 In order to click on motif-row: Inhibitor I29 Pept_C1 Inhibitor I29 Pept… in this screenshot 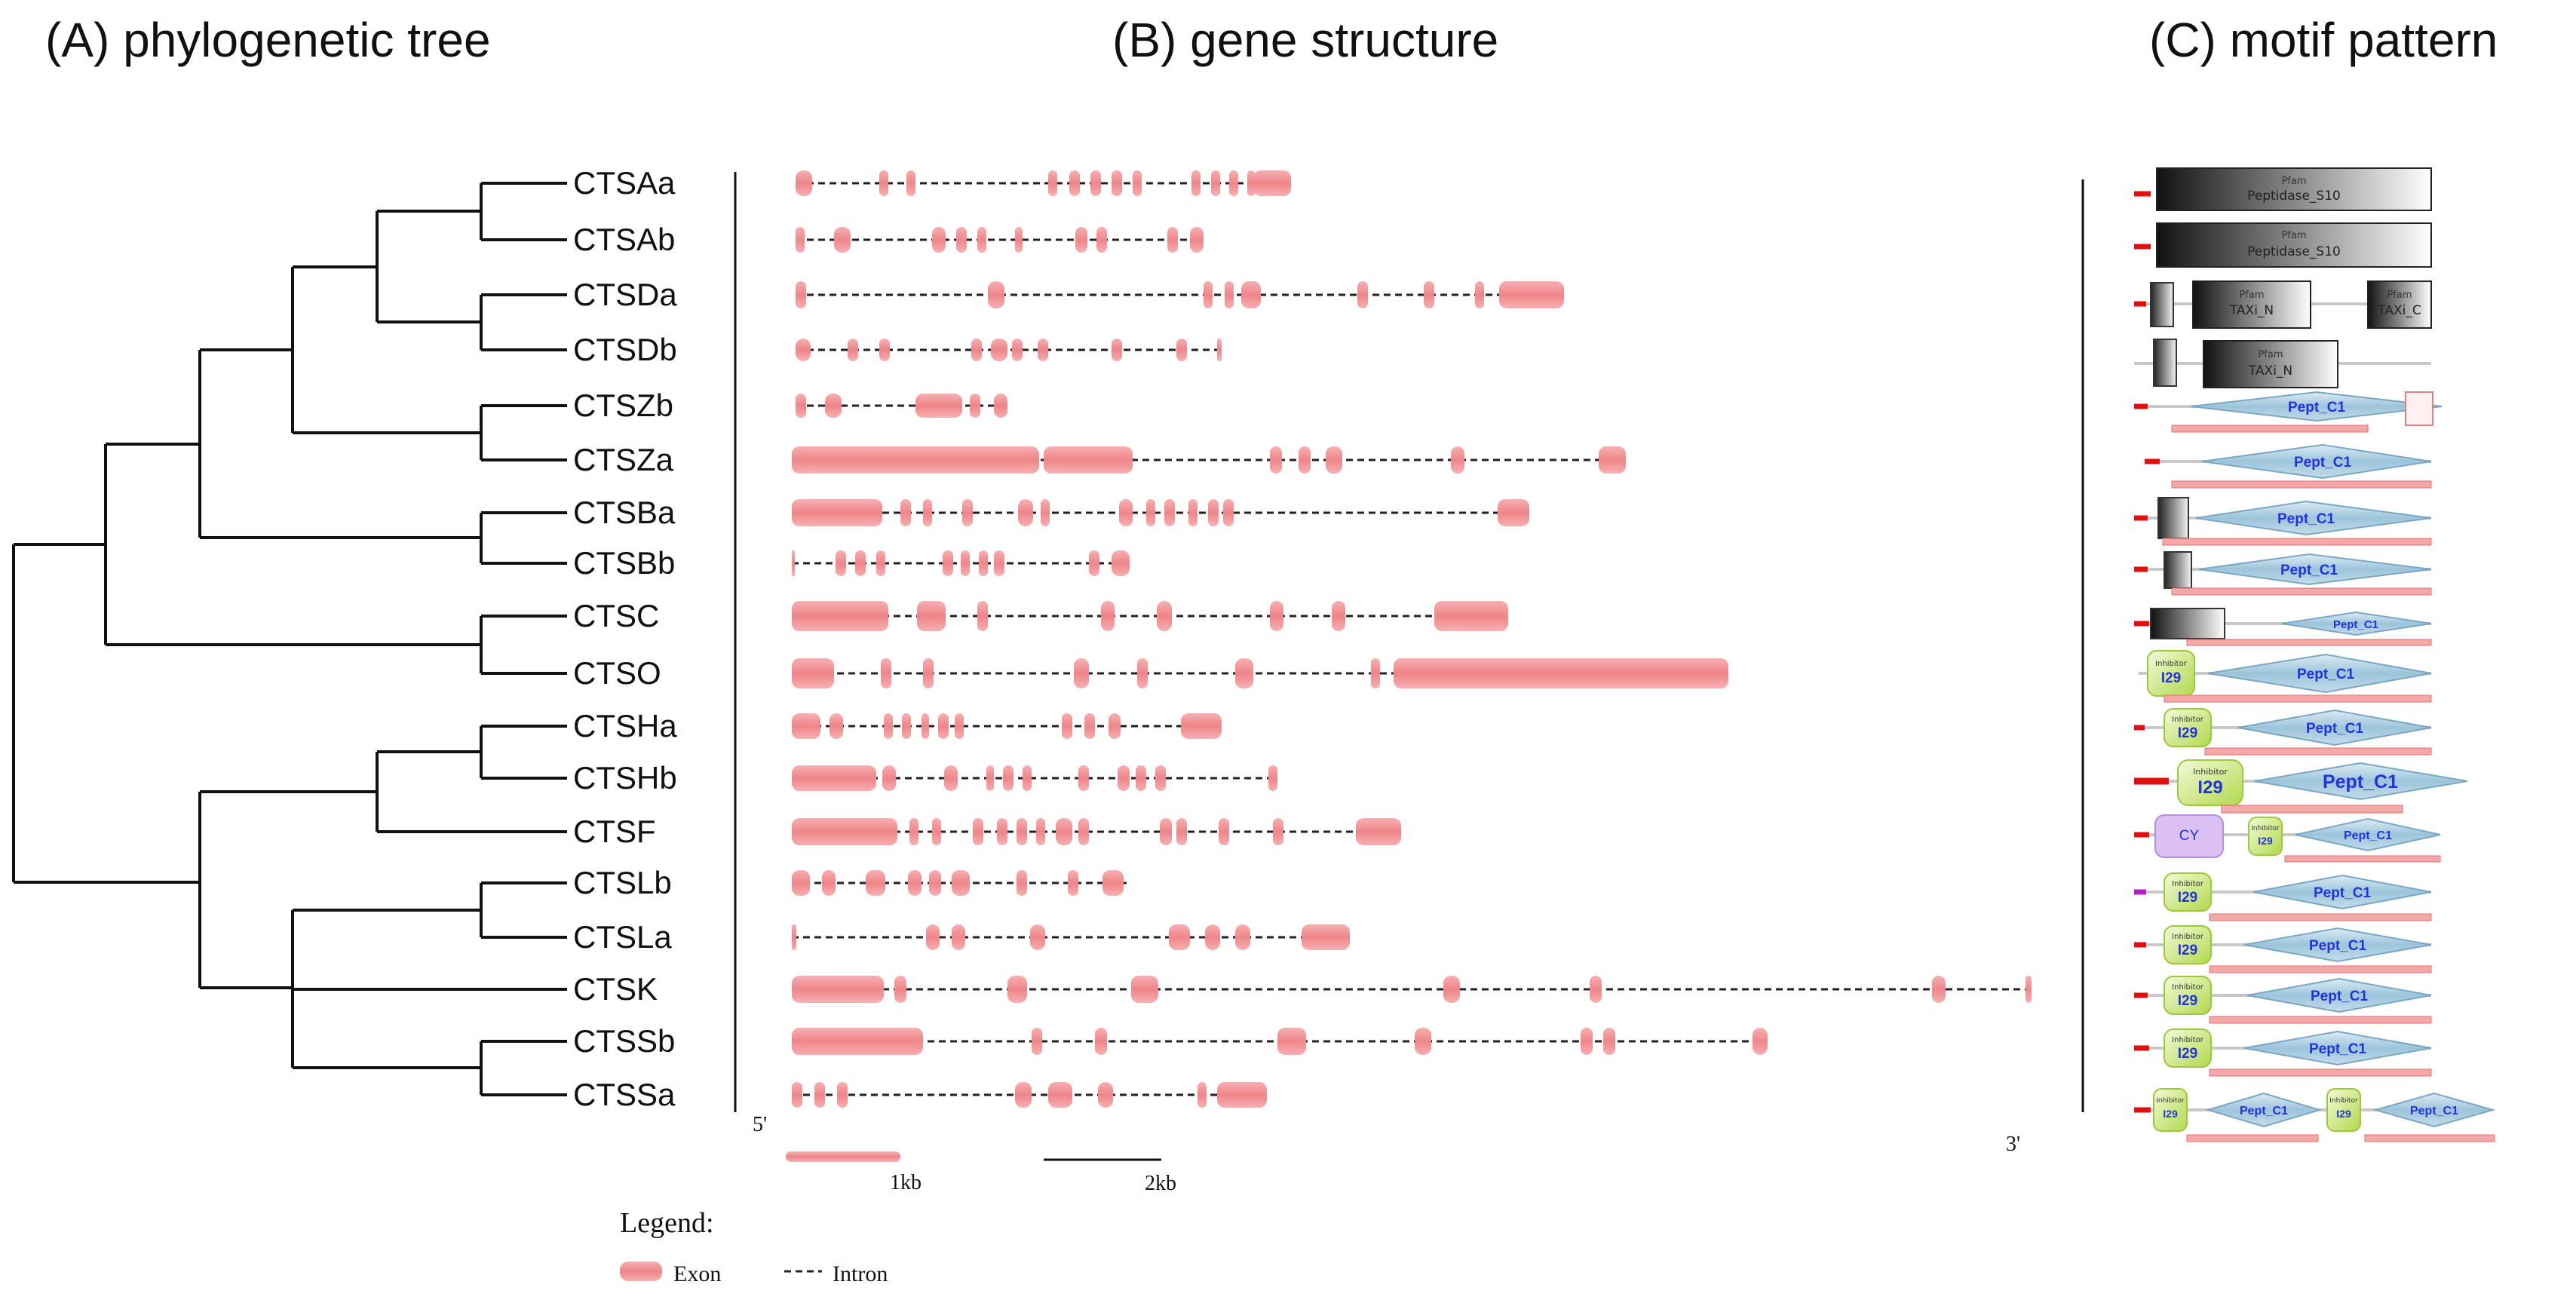, I will do `click(2315, 1115)`.